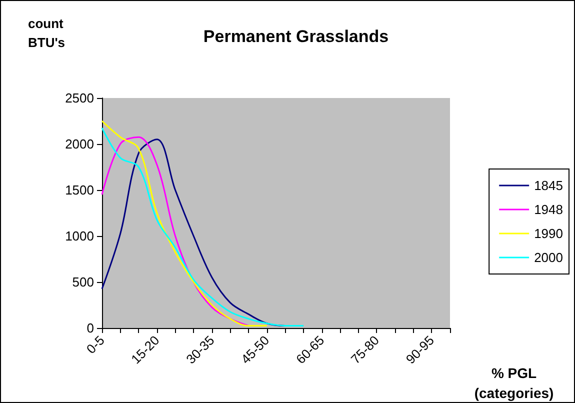  What do you see at coordinates (95, 344) in the screenshot?
I see `x-tick-label: 0-5` at bounding box center [95, 344].